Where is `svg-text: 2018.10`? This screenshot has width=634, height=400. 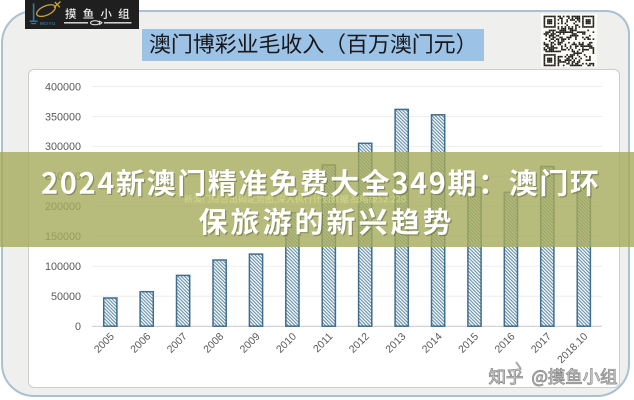
svg-text: 2018.10 is located at coordinates (572, 348).